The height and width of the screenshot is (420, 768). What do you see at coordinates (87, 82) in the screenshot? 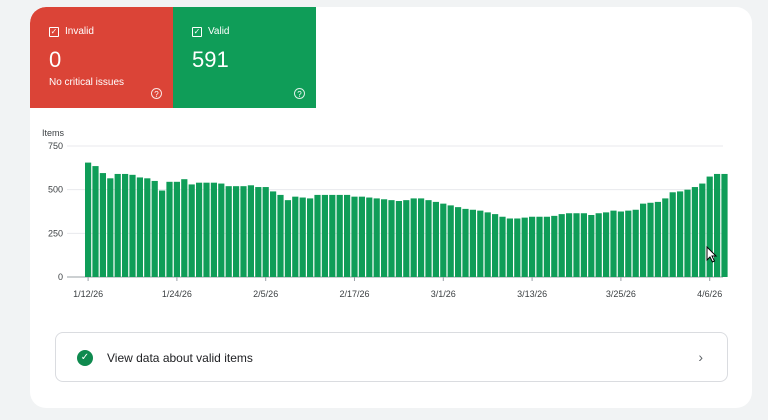
I see `invalid-subtitle: No critical issues` at bounding box center [87, 82].